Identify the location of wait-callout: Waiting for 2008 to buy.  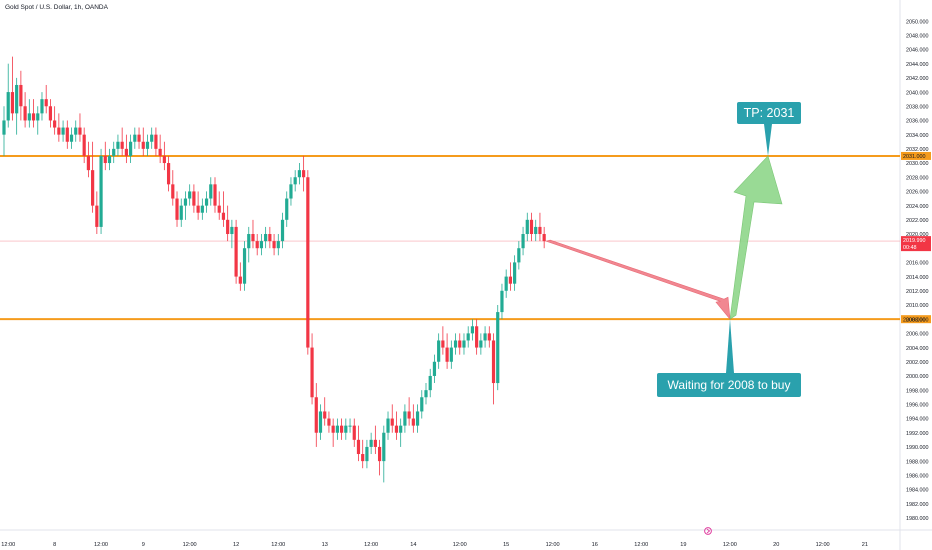
(729, 358).